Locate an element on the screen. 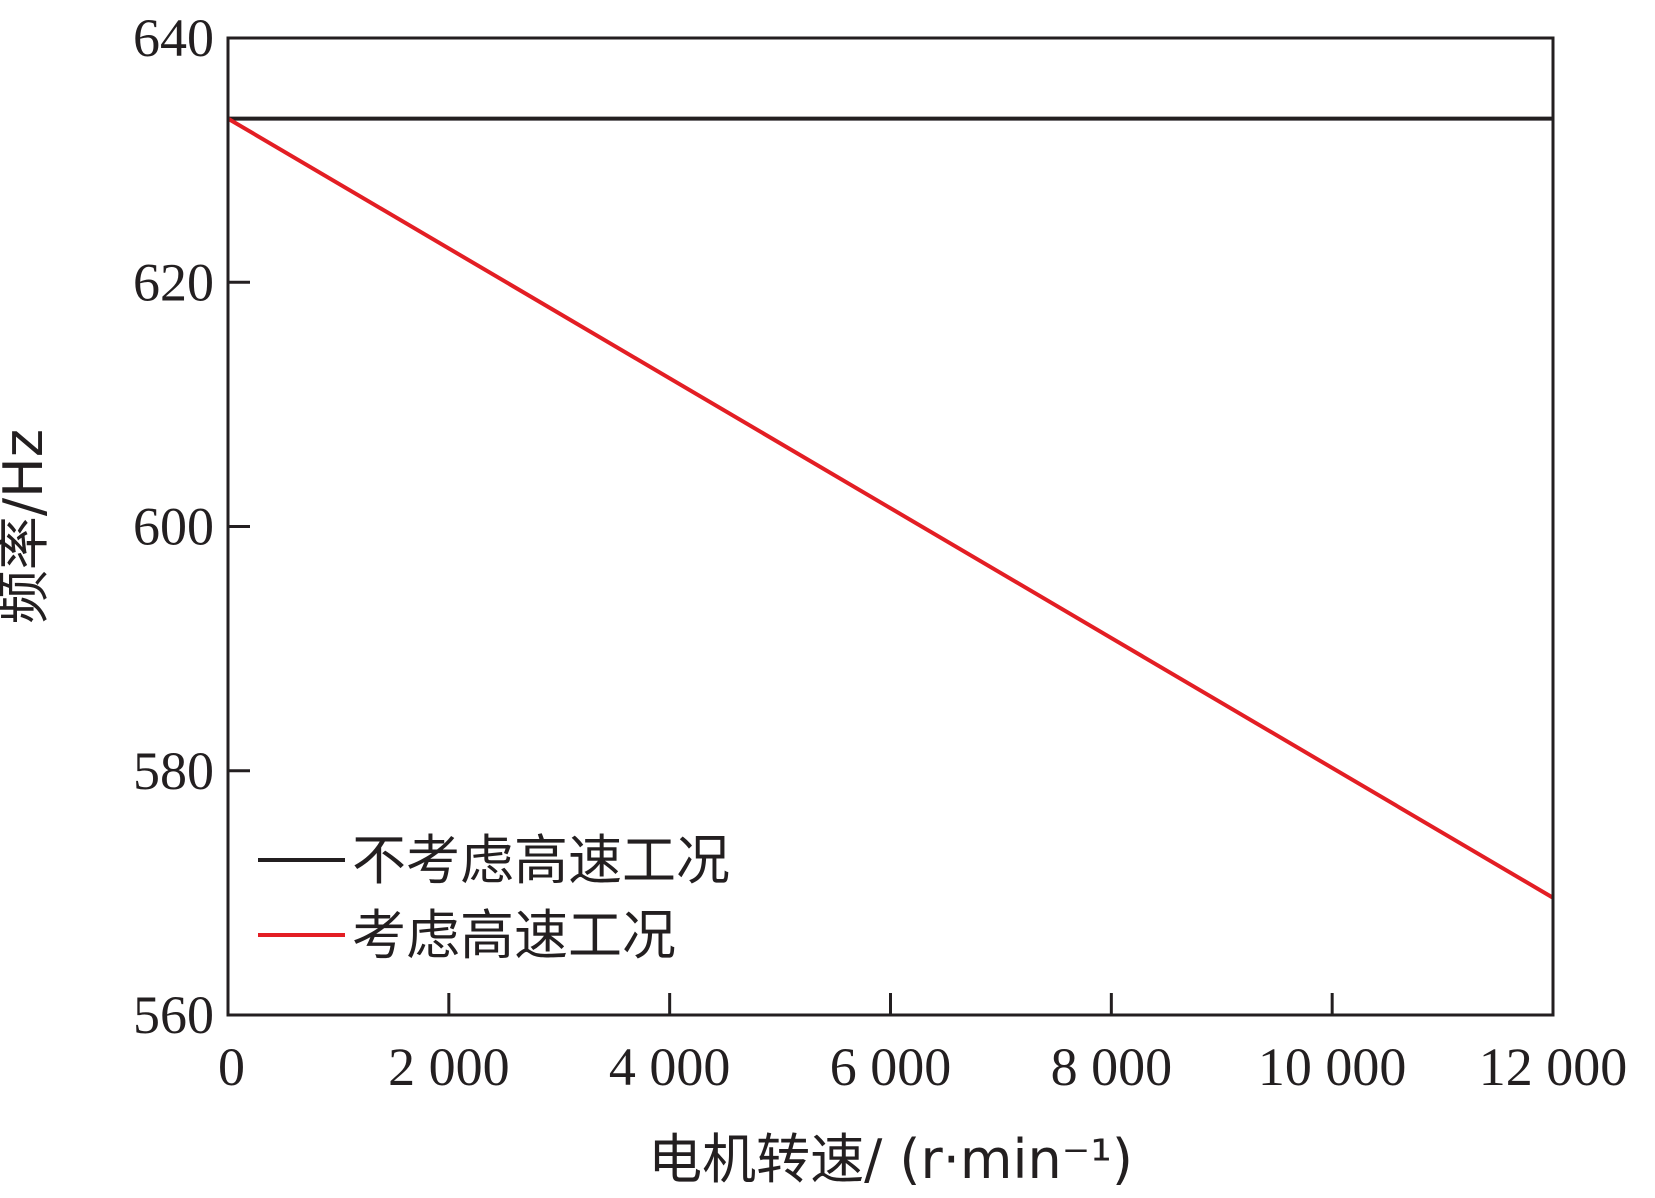  x-tick-label-1: 2 000 is located at coordinates (449, 1067).